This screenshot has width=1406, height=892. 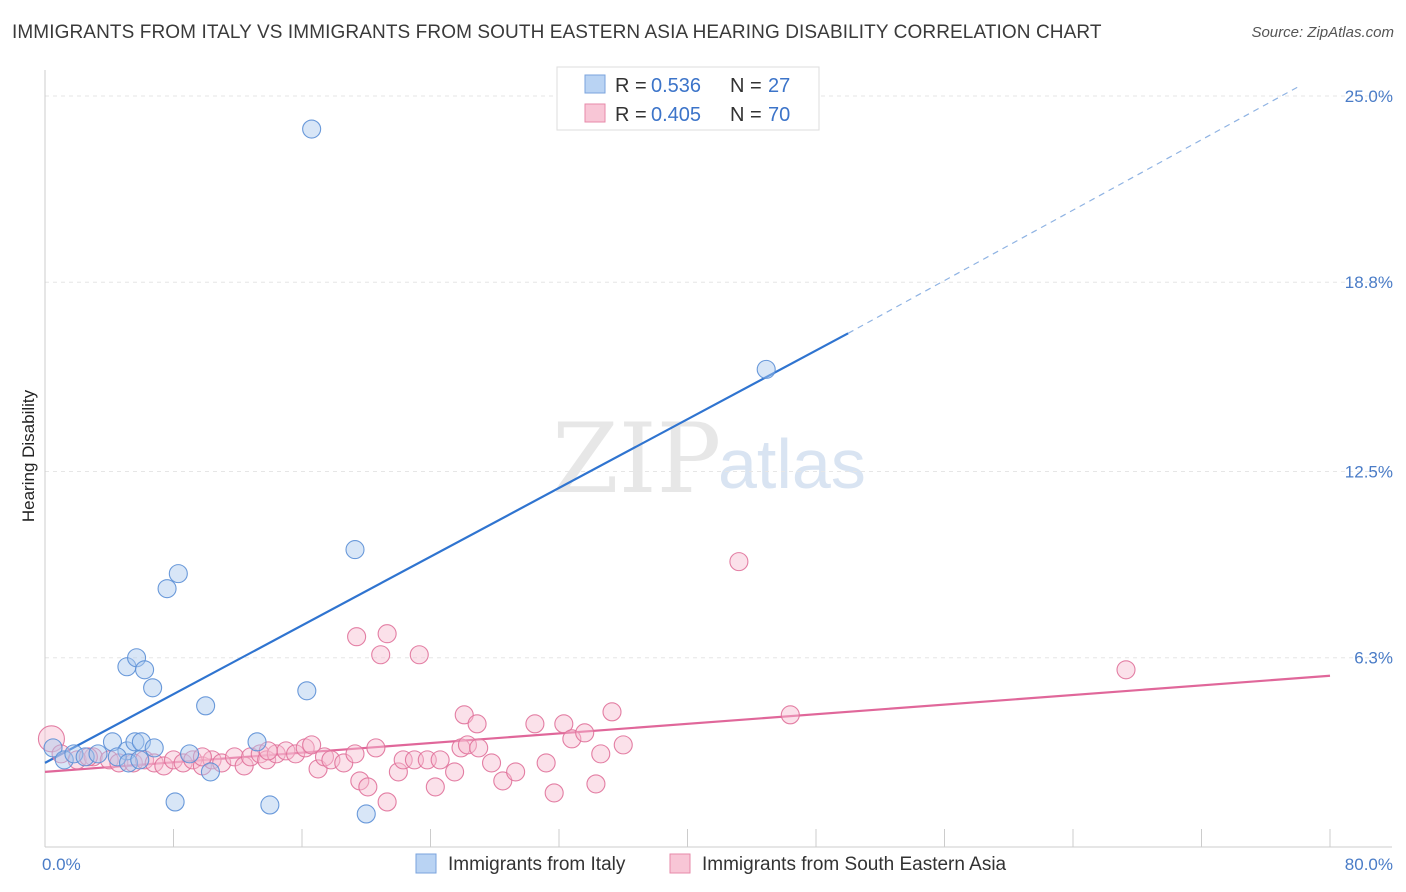 I want to click on legend-r-value-sea: 0.405, so click(x=676, y=115).